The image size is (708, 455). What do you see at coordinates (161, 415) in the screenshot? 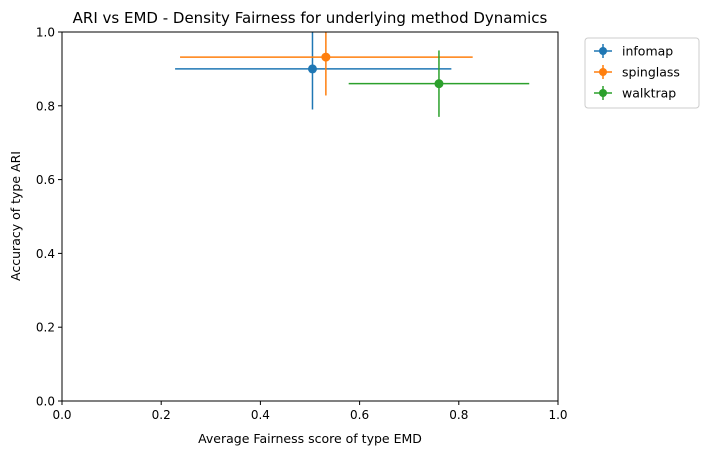
I see `x-tick-label: 0.2` at bounding box center [161, 415].